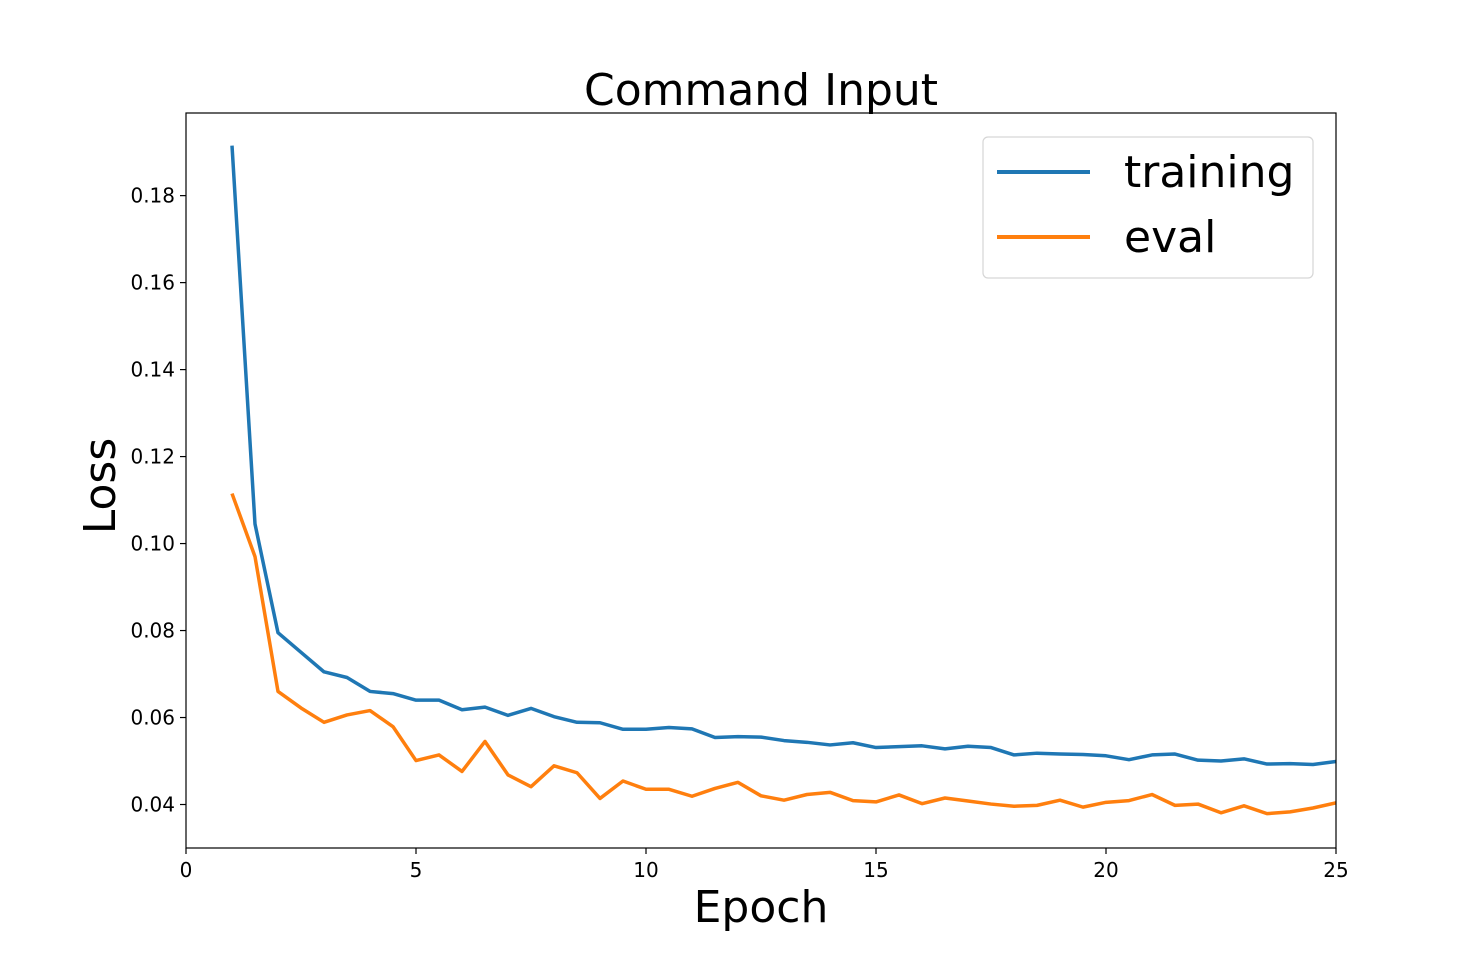 Image resolution: width=1484 pixels, height=953 pixels. Describe the element at coordinates (186, 870) in the screenshot. I see `x-tick-label: 0` at that location.